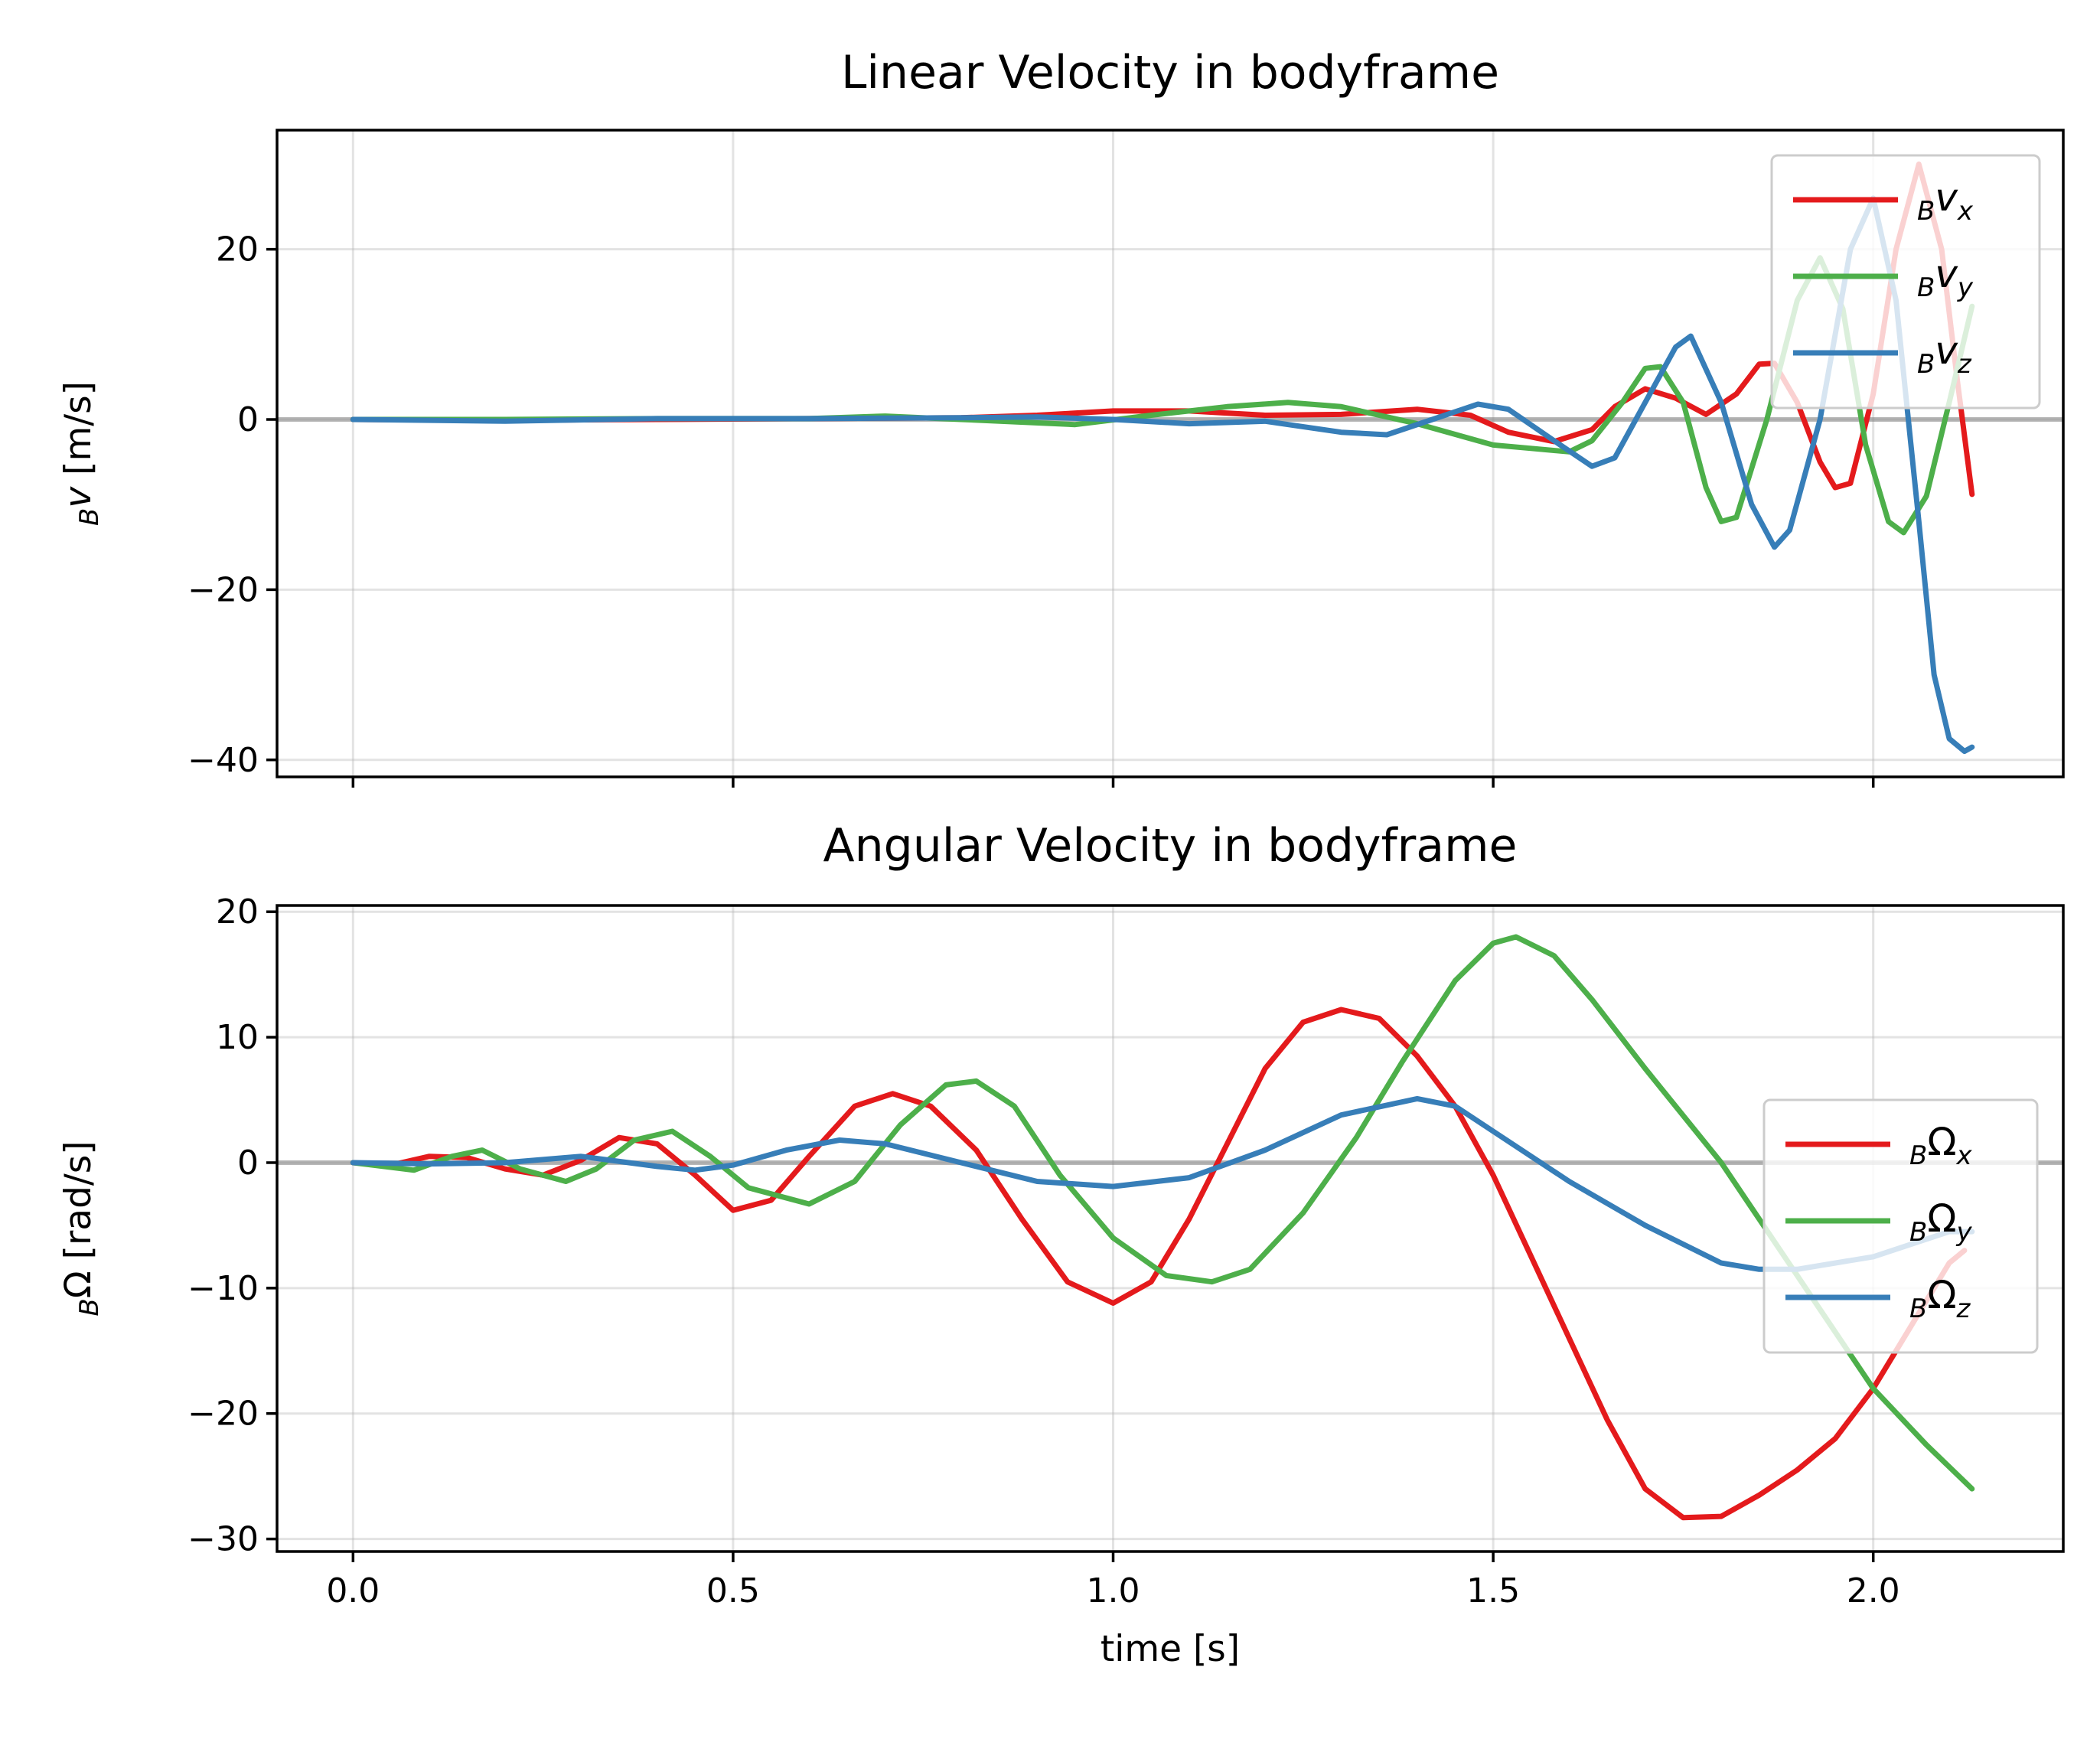  What do you see at coordinates (81, 454) in the screenshot?
I see `y-axis-label: Bv [m/s]` at bounding box center [81, 454].